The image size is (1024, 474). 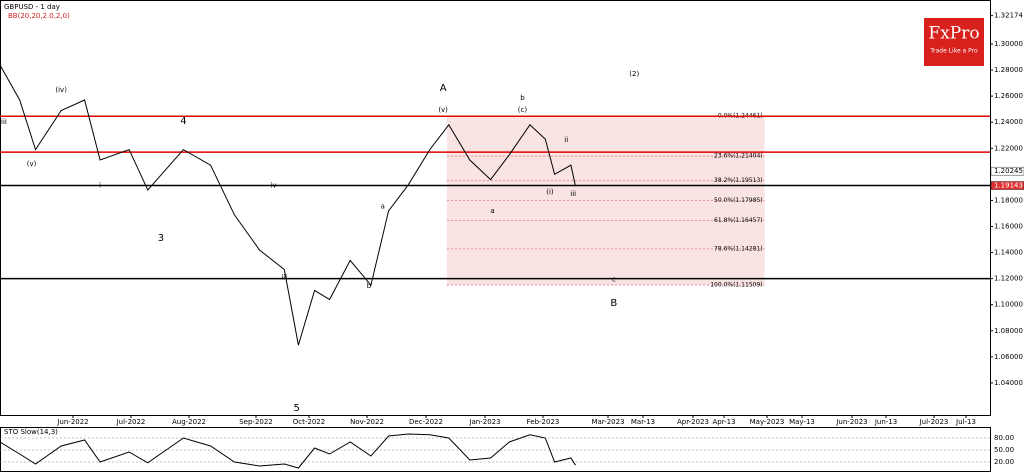 What do you see at coordinates (1008, 279) in the screenshot?
I see `y-tick-label: 1.12000` at bounding box center [1008, 279].